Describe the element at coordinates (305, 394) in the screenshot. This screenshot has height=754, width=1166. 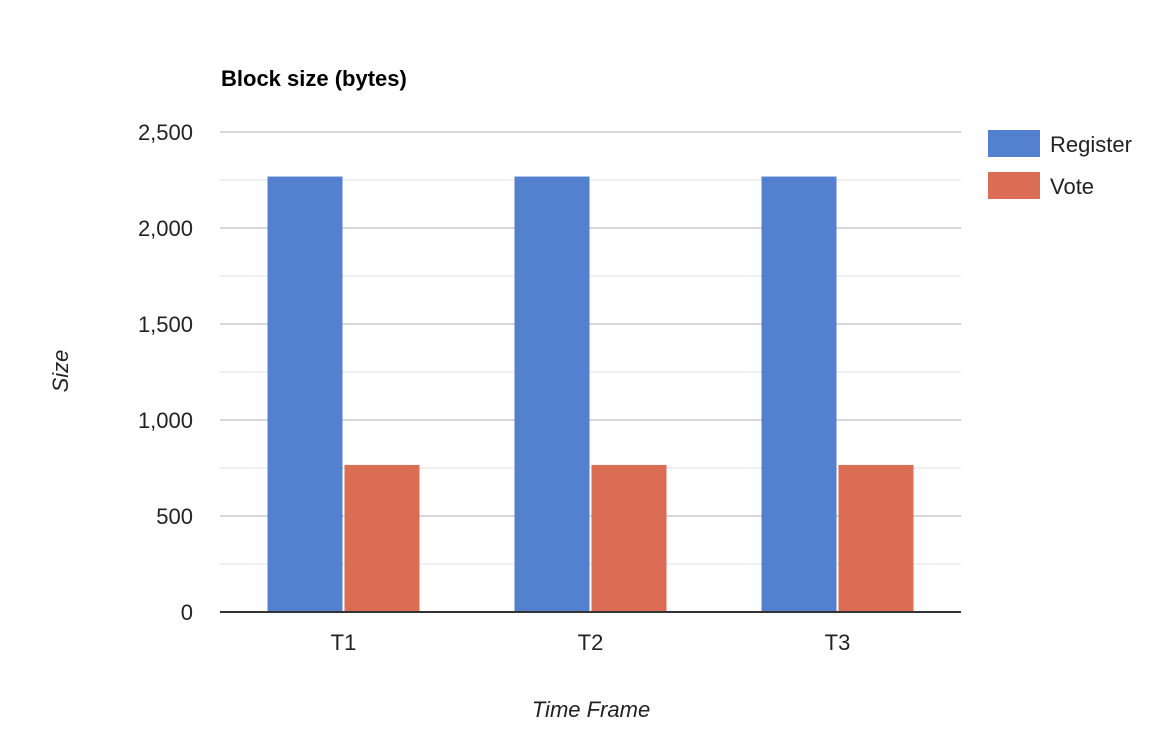
I see `bar-register-t1` at that location.